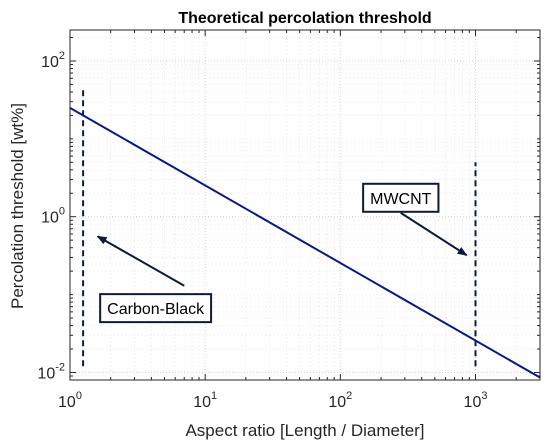 This screenshot has height=448, width=550. I want to click on annotation-label: Carbon-Black, so click(156, 309).